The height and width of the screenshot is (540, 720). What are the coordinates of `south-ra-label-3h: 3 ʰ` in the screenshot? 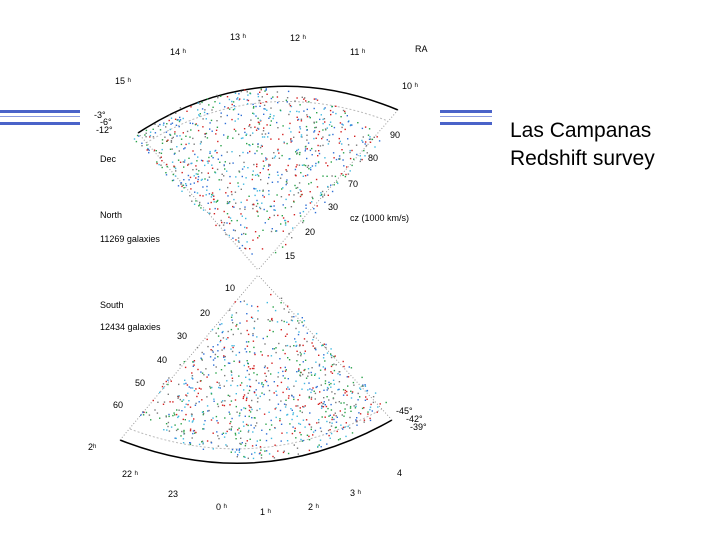 It's located at (356, 493).